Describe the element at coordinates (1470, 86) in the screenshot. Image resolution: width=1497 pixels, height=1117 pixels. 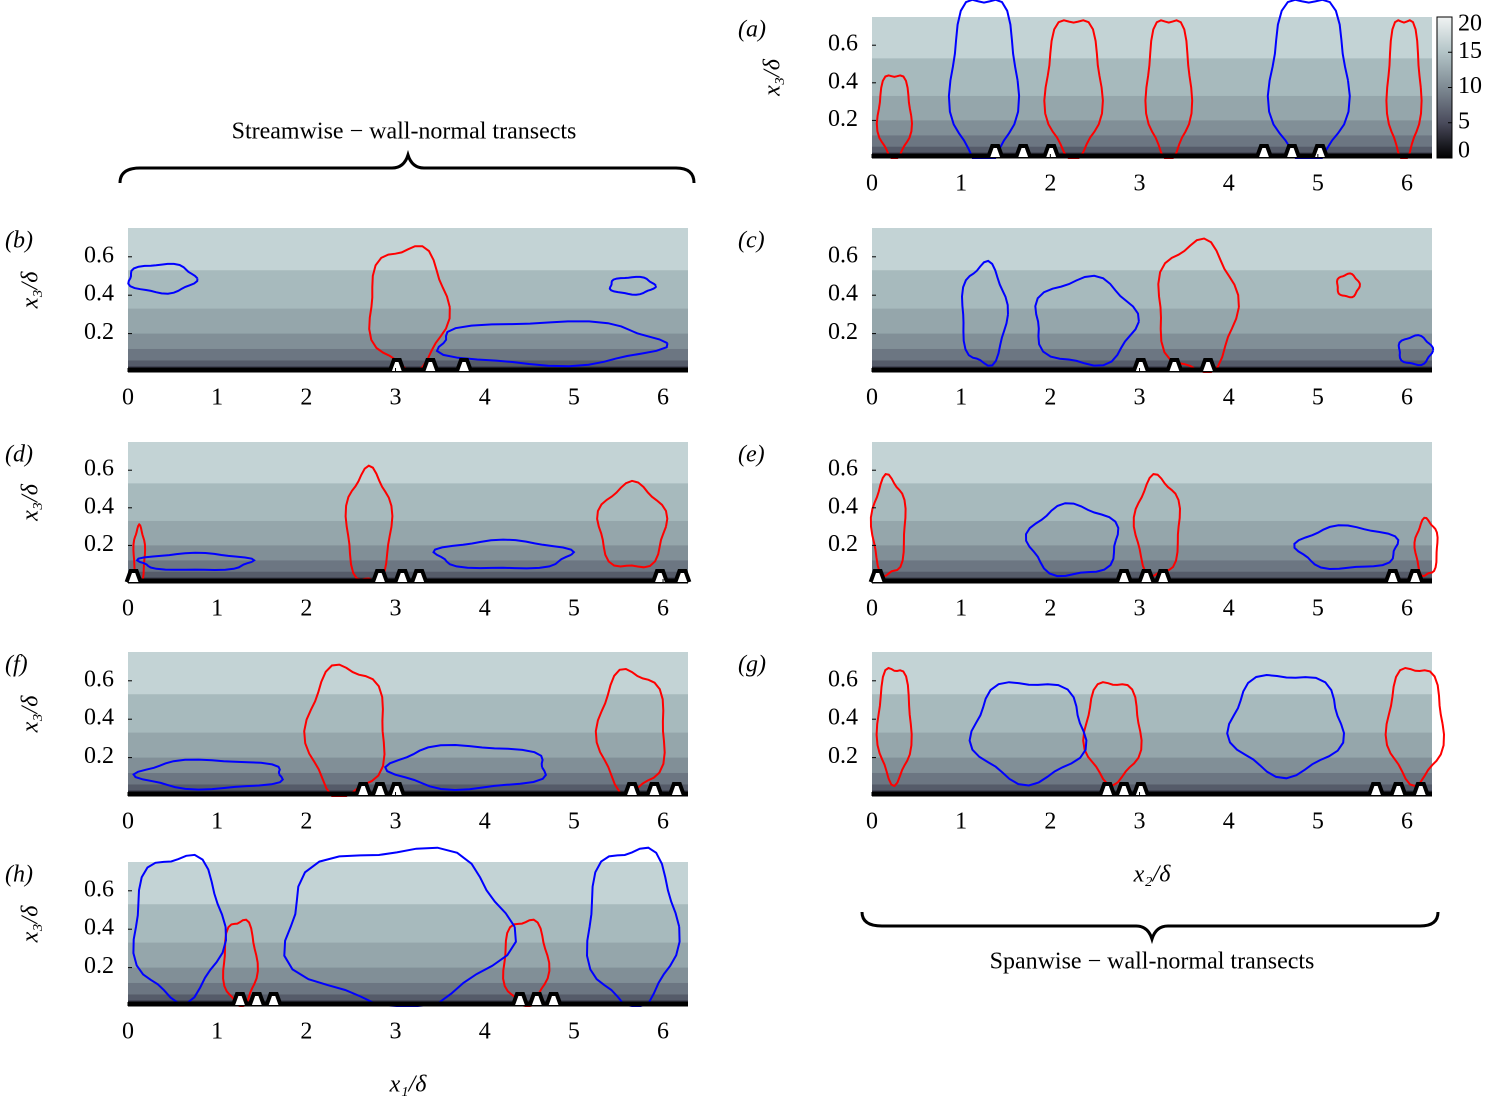
I see `colorbar-tick-label: 10` at that location.